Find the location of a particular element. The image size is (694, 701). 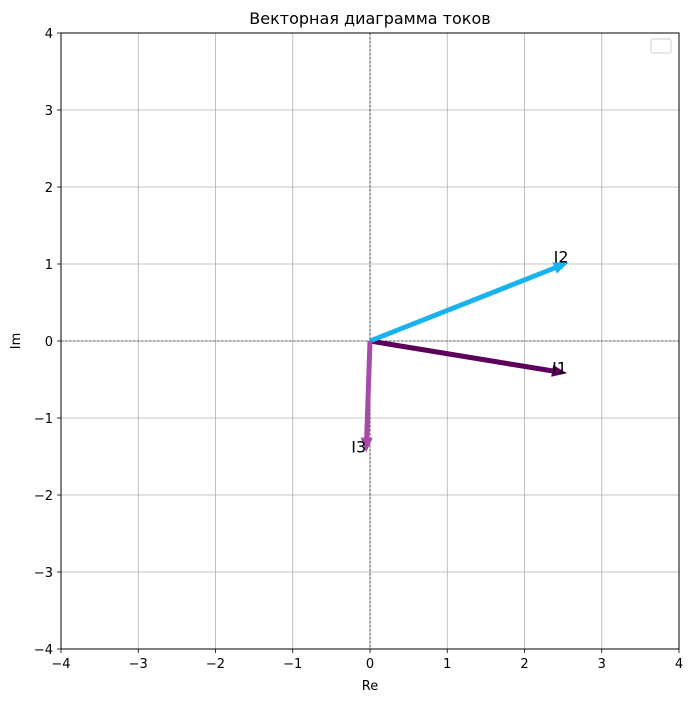

x-axis-label: Re is located at coordinates (370, 686).